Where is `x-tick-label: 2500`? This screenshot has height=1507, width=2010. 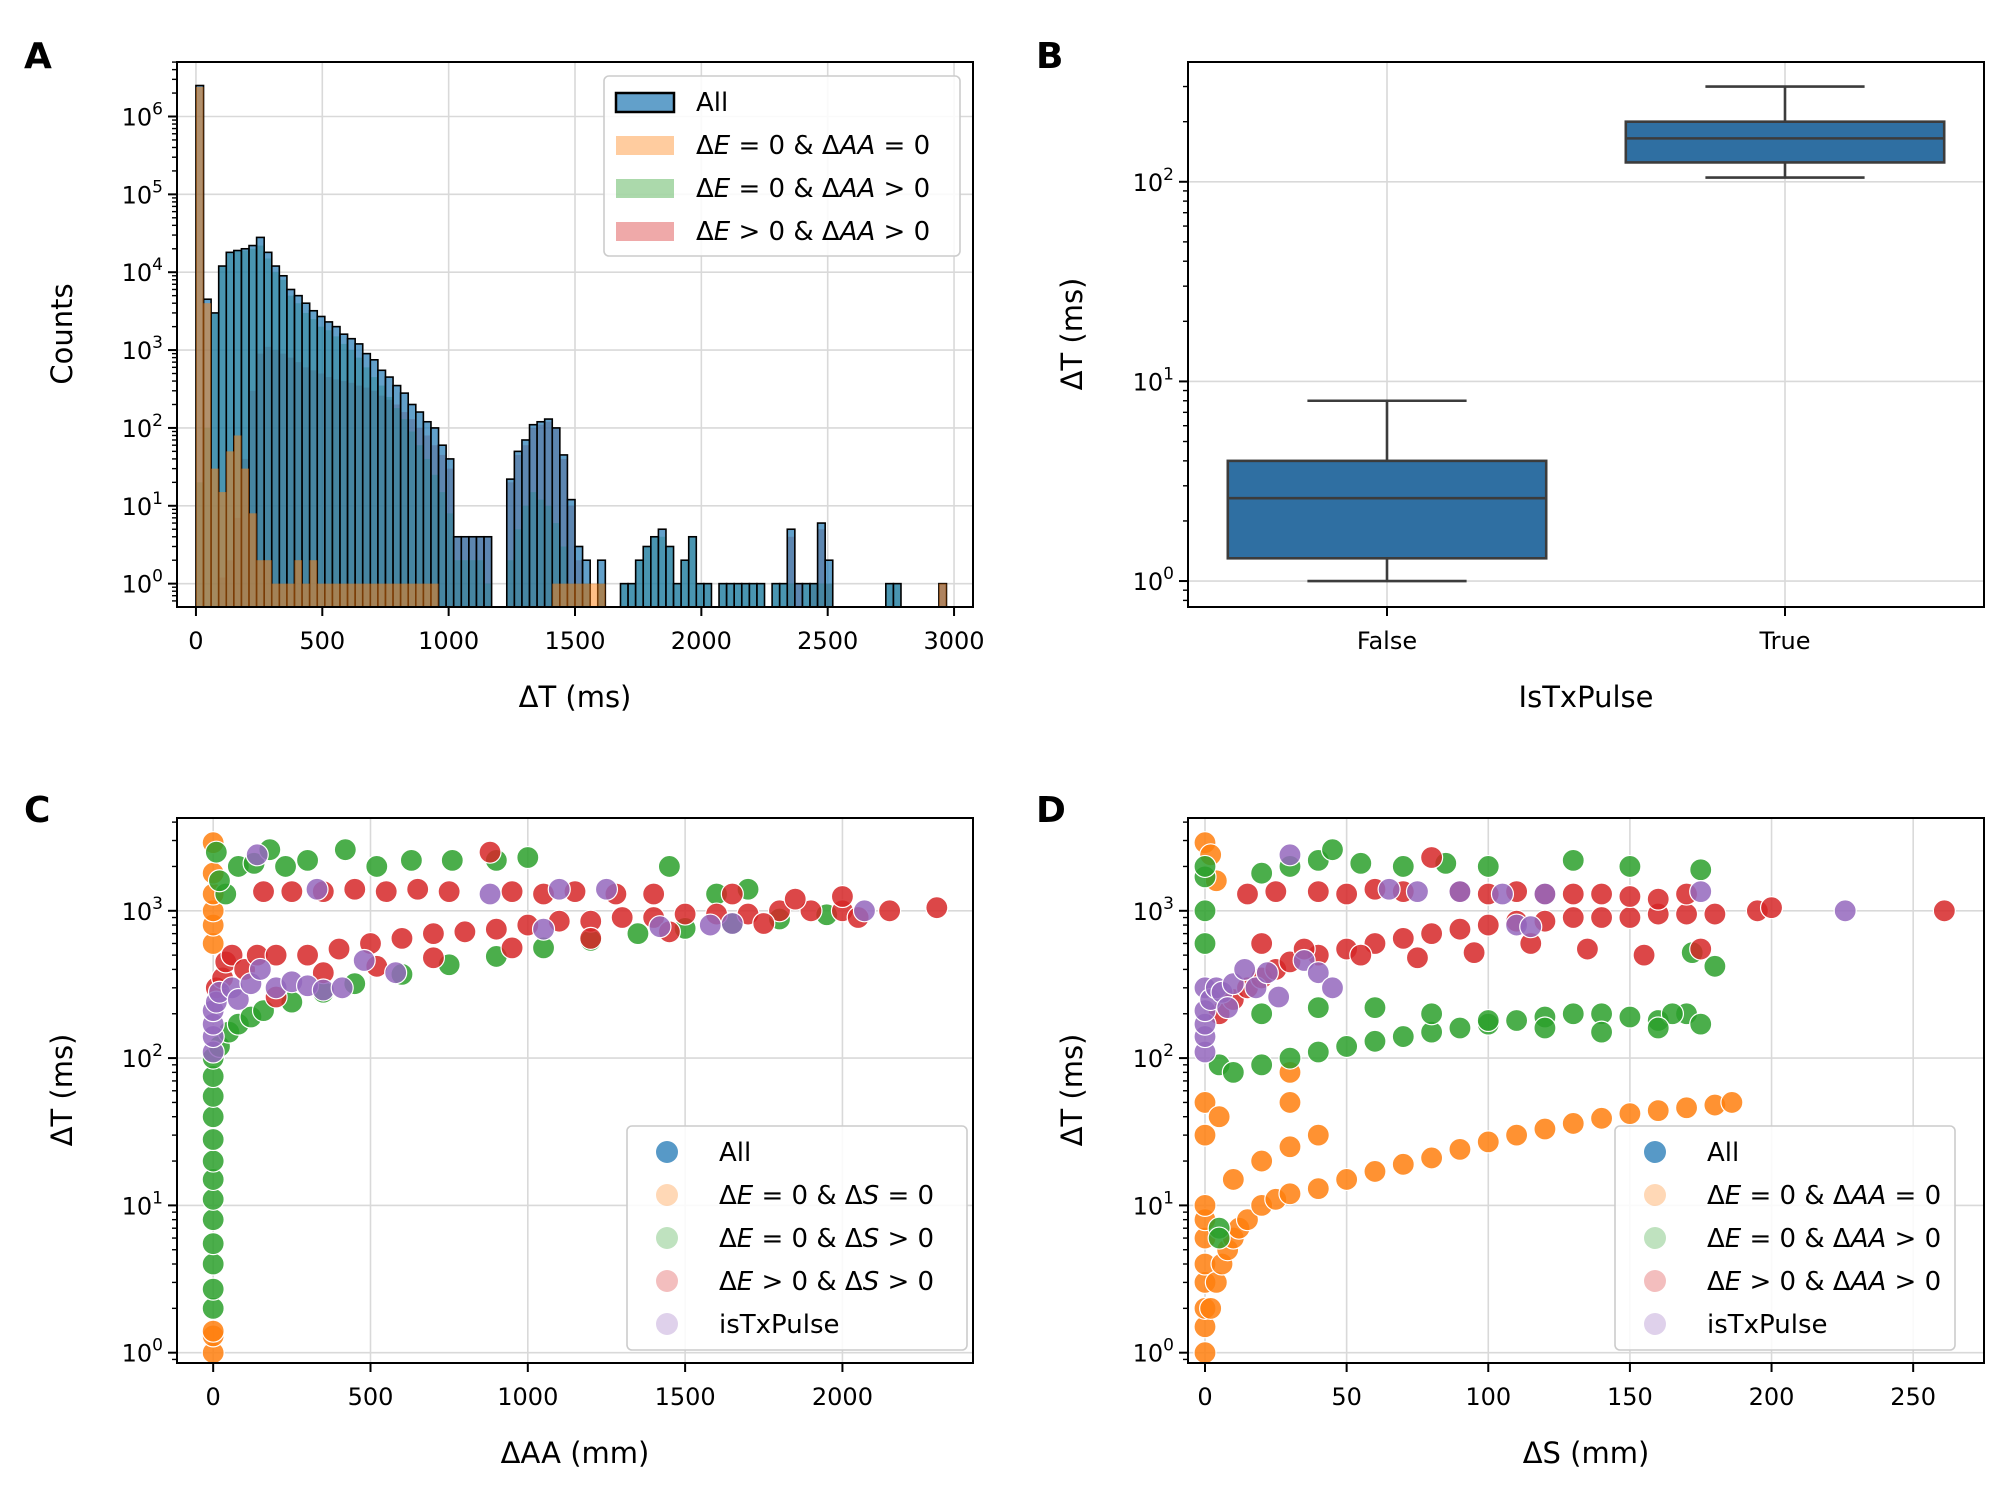
x-tick-label: 2500 is located at coordinates (827, 641).